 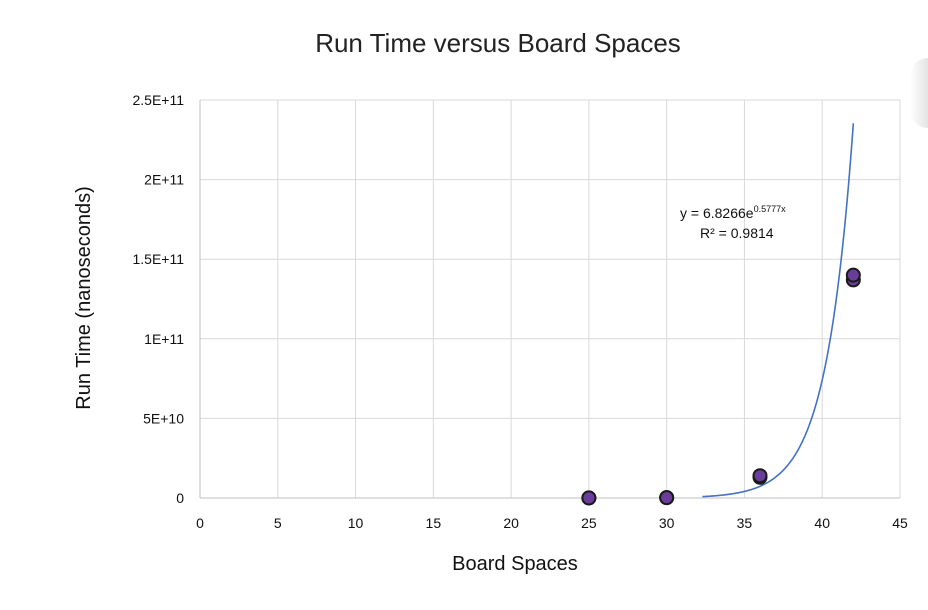 I want to click on x-tick-labels: 0 5 10 15 20 25 30 35 40 45, so click(x=552, y=523).